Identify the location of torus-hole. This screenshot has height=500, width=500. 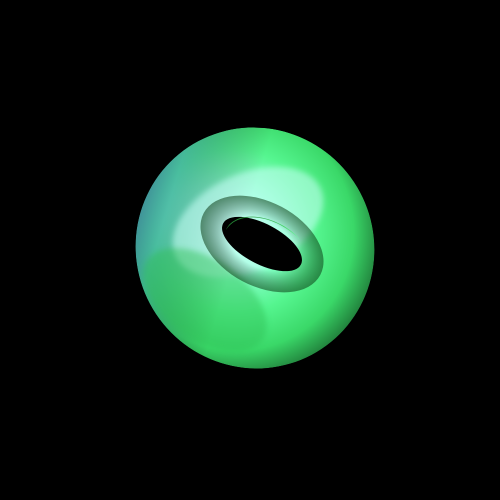
(262, 246).